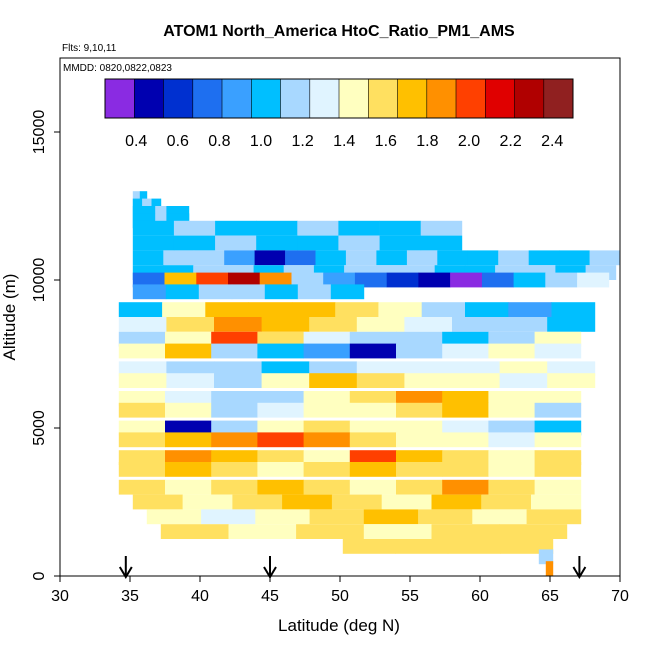 The image size is (650, 655). I want to click on arrow-head, so click(125, 572).